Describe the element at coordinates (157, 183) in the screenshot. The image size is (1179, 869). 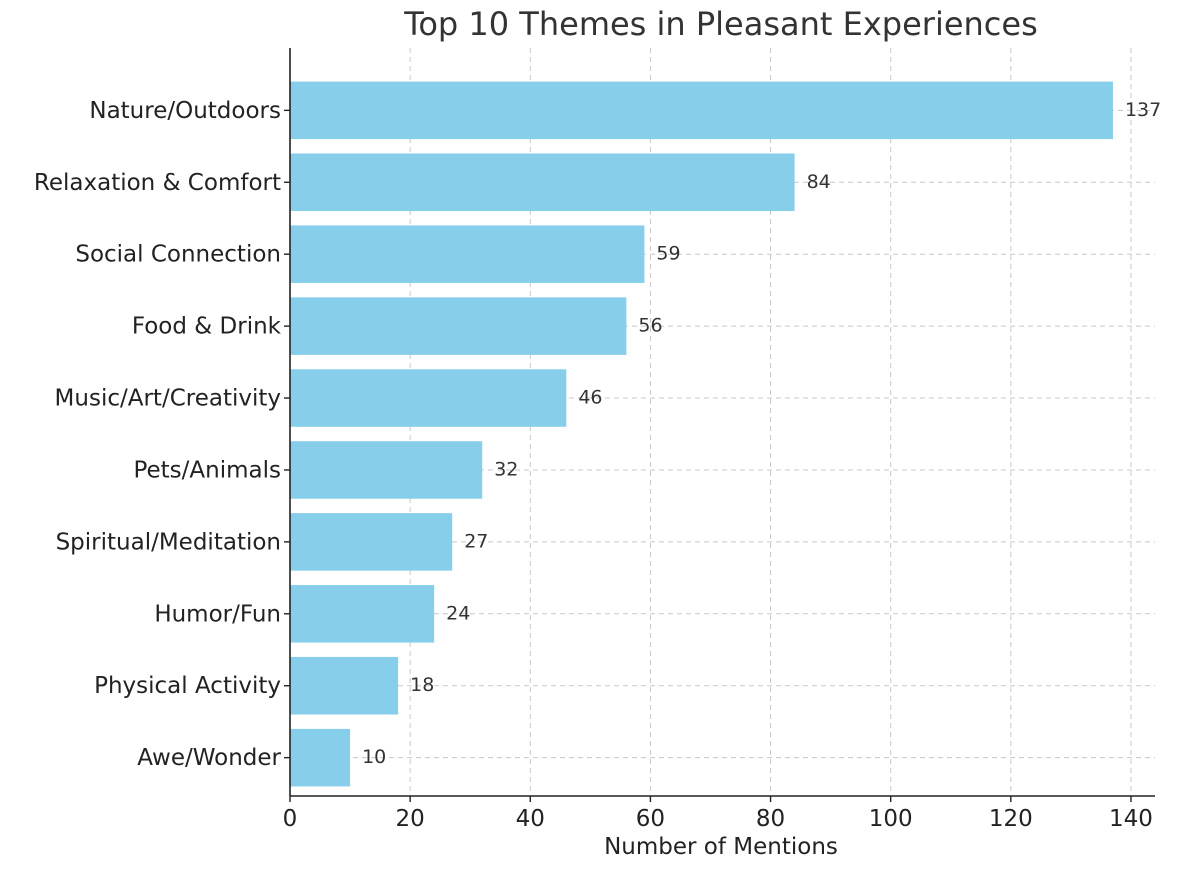
I see `category-label: Relaxation & Comfort` at that location.